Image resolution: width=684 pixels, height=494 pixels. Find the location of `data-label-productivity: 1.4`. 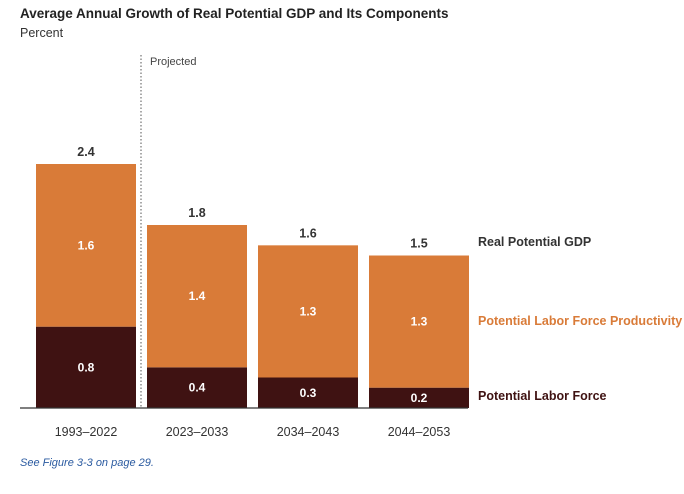

data-label-productivity: 1.4 is located at coordinates (197, 296).